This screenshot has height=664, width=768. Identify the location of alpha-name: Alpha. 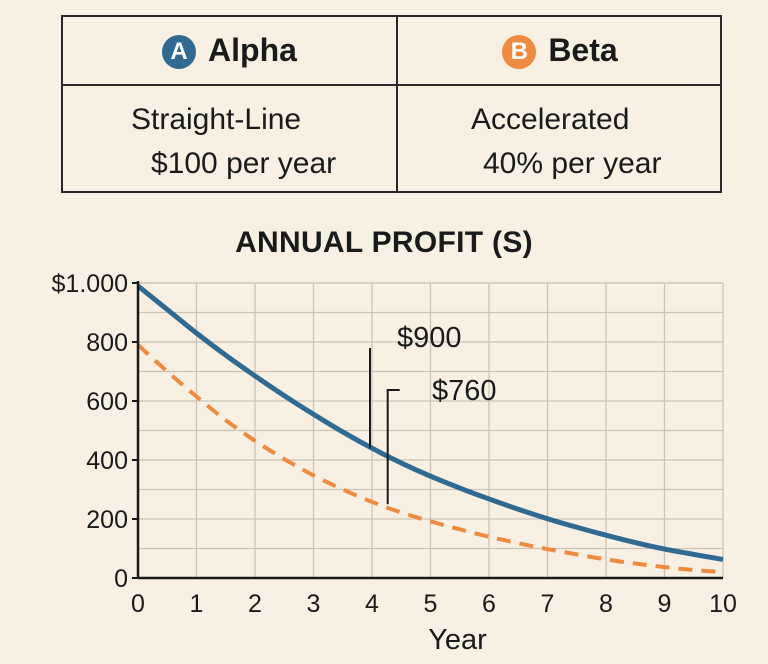
(252, 50).